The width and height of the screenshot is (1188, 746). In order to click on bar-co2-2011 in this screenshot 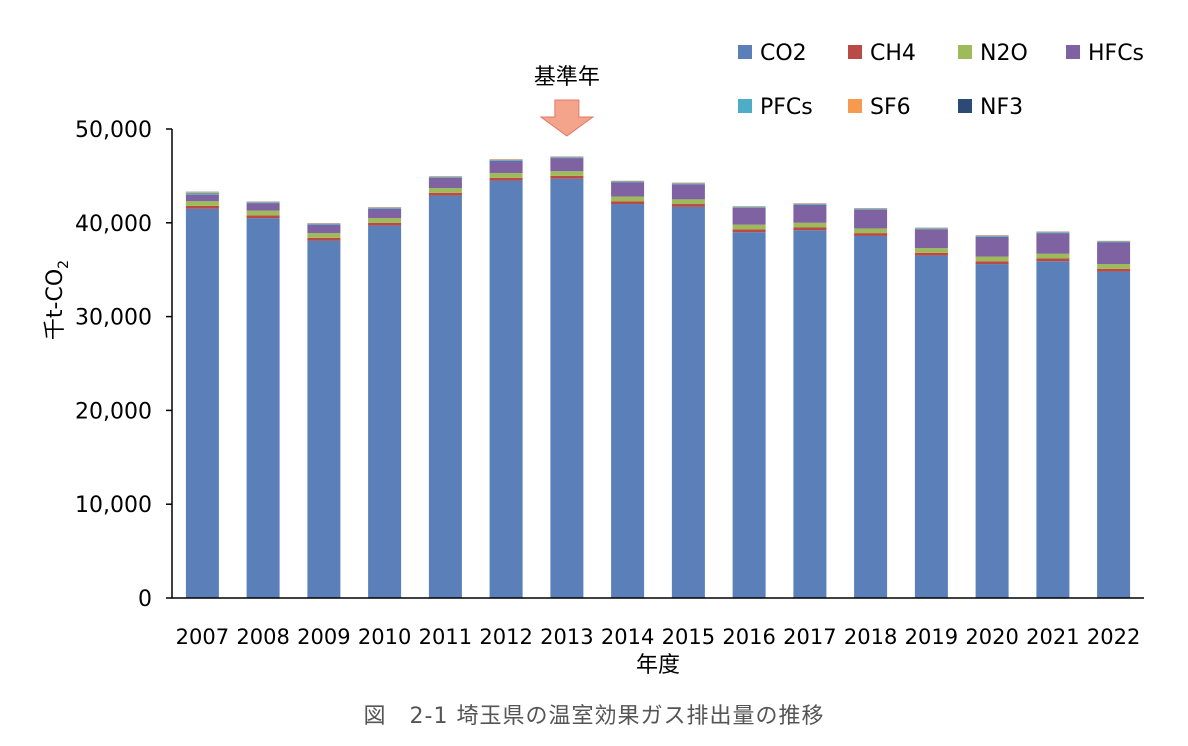, I will do `click(445, 397)`.